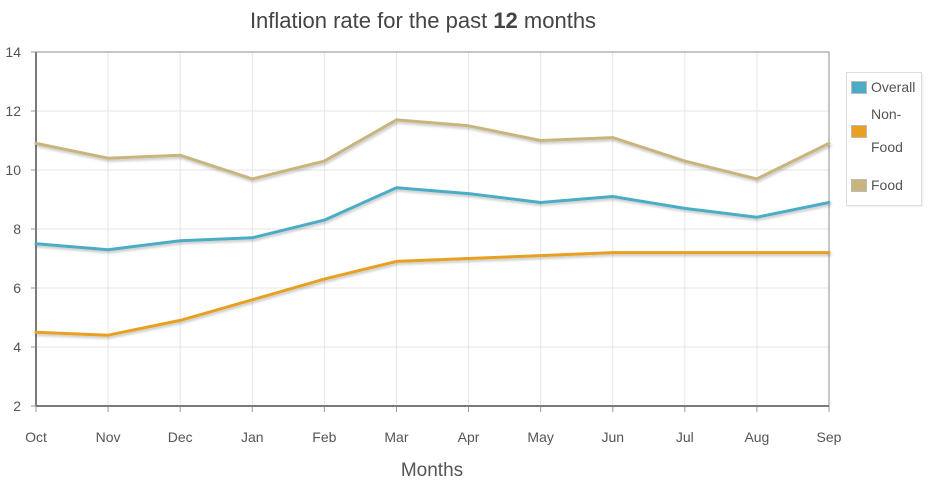 Image resolution: width=937 pixels, height=486 pixels. Describe the element at coordinates (13, 52) in the screenshot. I see `y-tick-label: 14` at that location.